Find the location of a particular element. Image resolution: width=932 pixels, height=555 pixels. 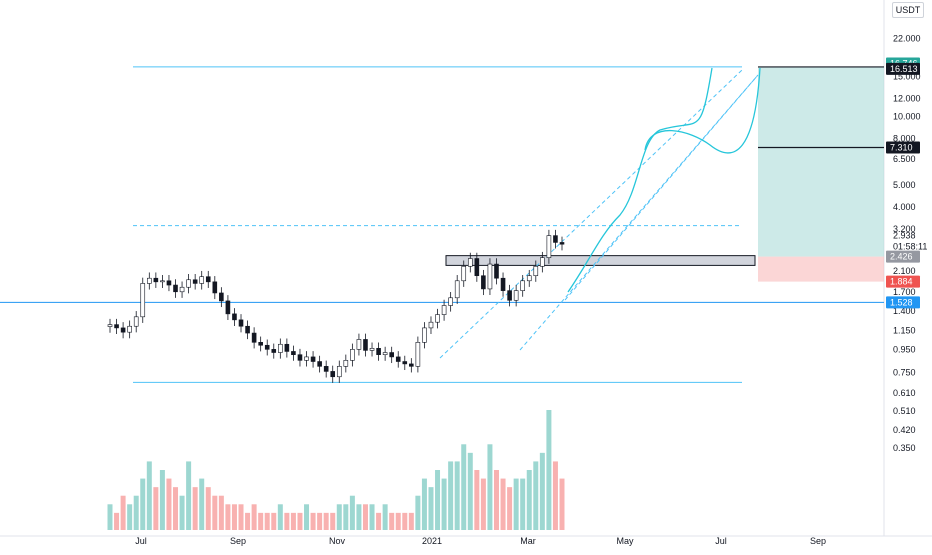

support-zone is located at coordinates (600, 260).